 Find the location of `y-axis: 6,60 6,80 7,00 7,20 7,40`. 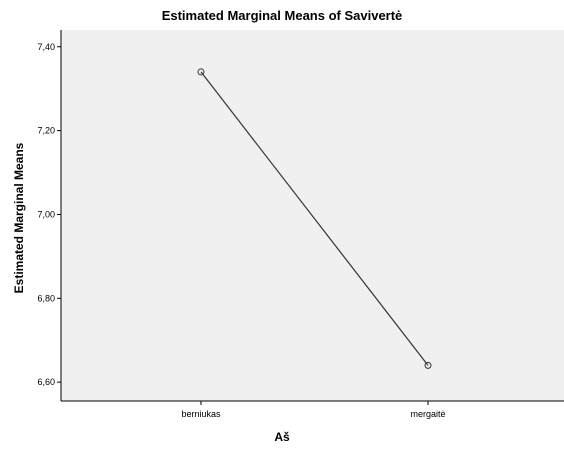

y-axis: 6,60 6,80 7,00 7,20 7,40 is located at coordinates (49, 215).